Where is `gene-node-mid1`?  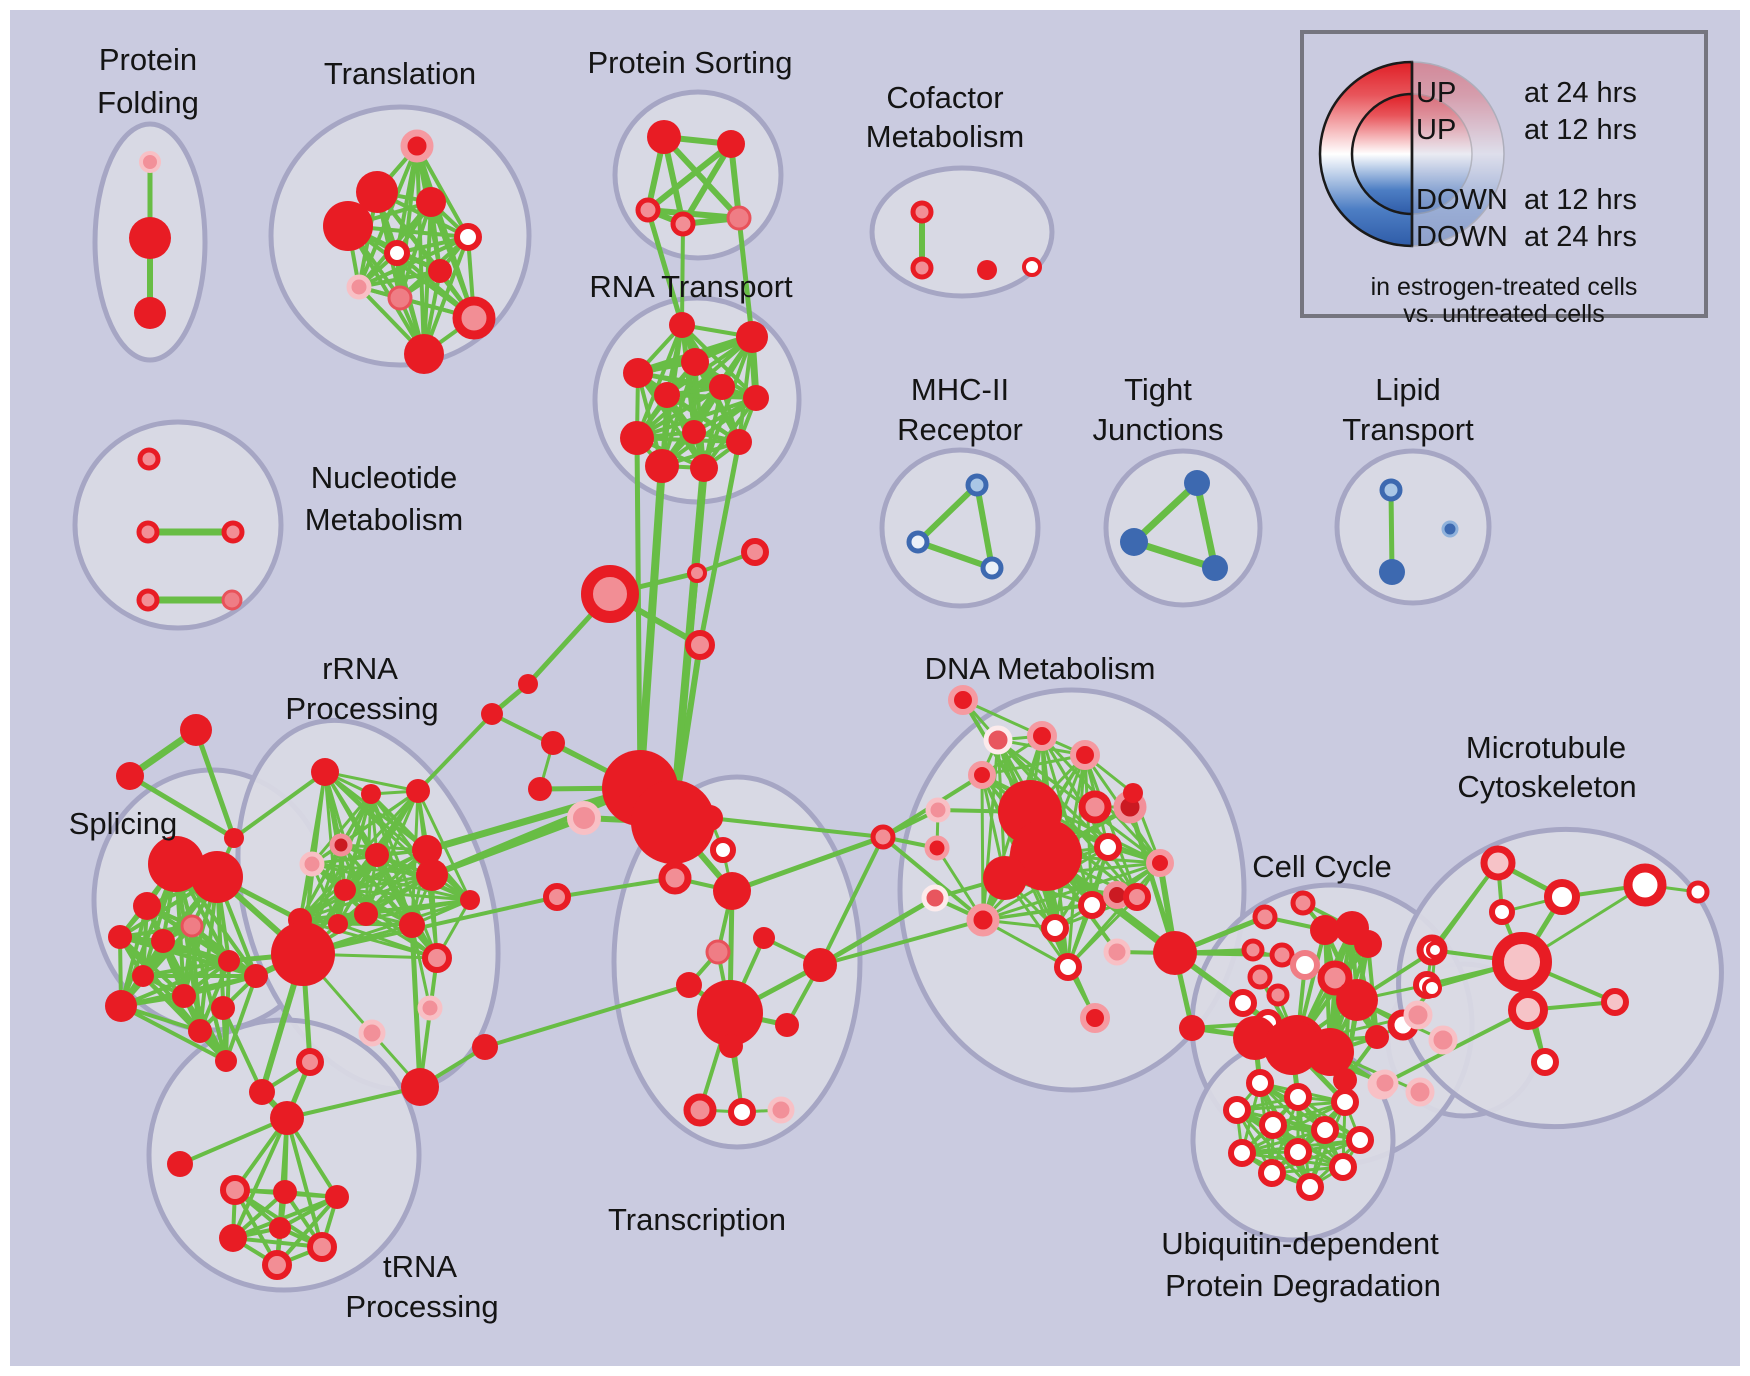 gene-node-mid1 is located at coordinates (492, 714).